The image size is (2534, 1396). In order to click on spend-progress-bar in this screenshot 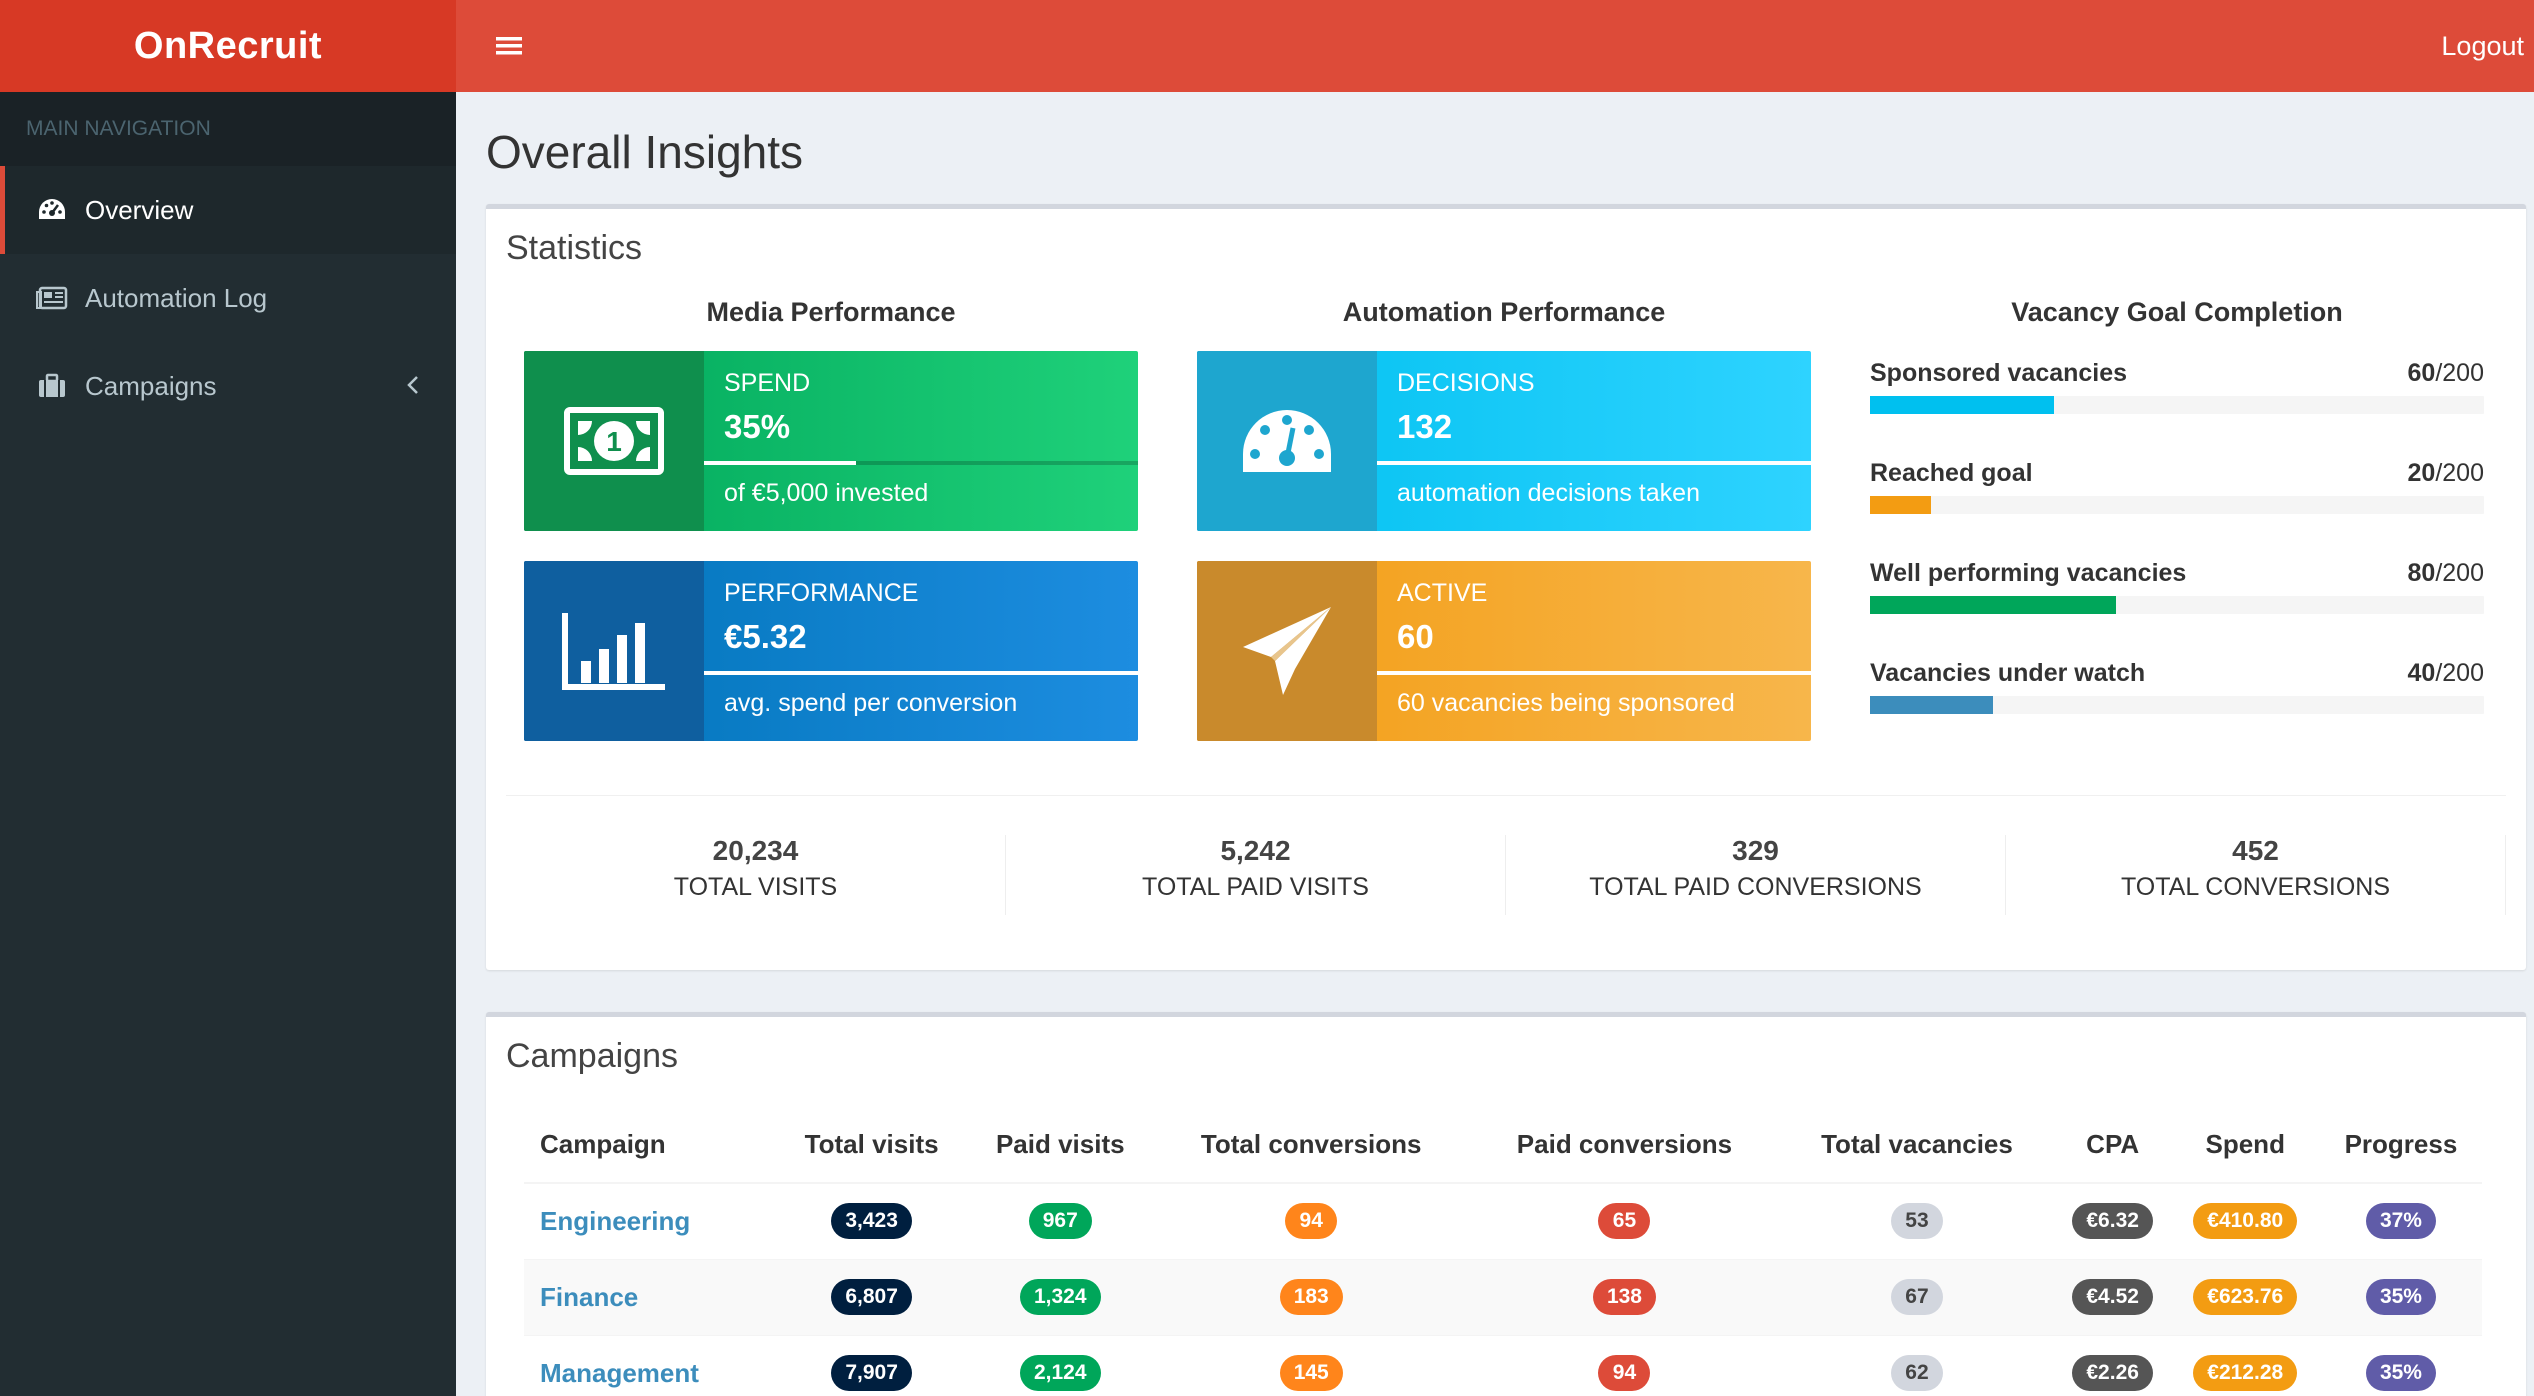, I will do `click(780, 463)`.